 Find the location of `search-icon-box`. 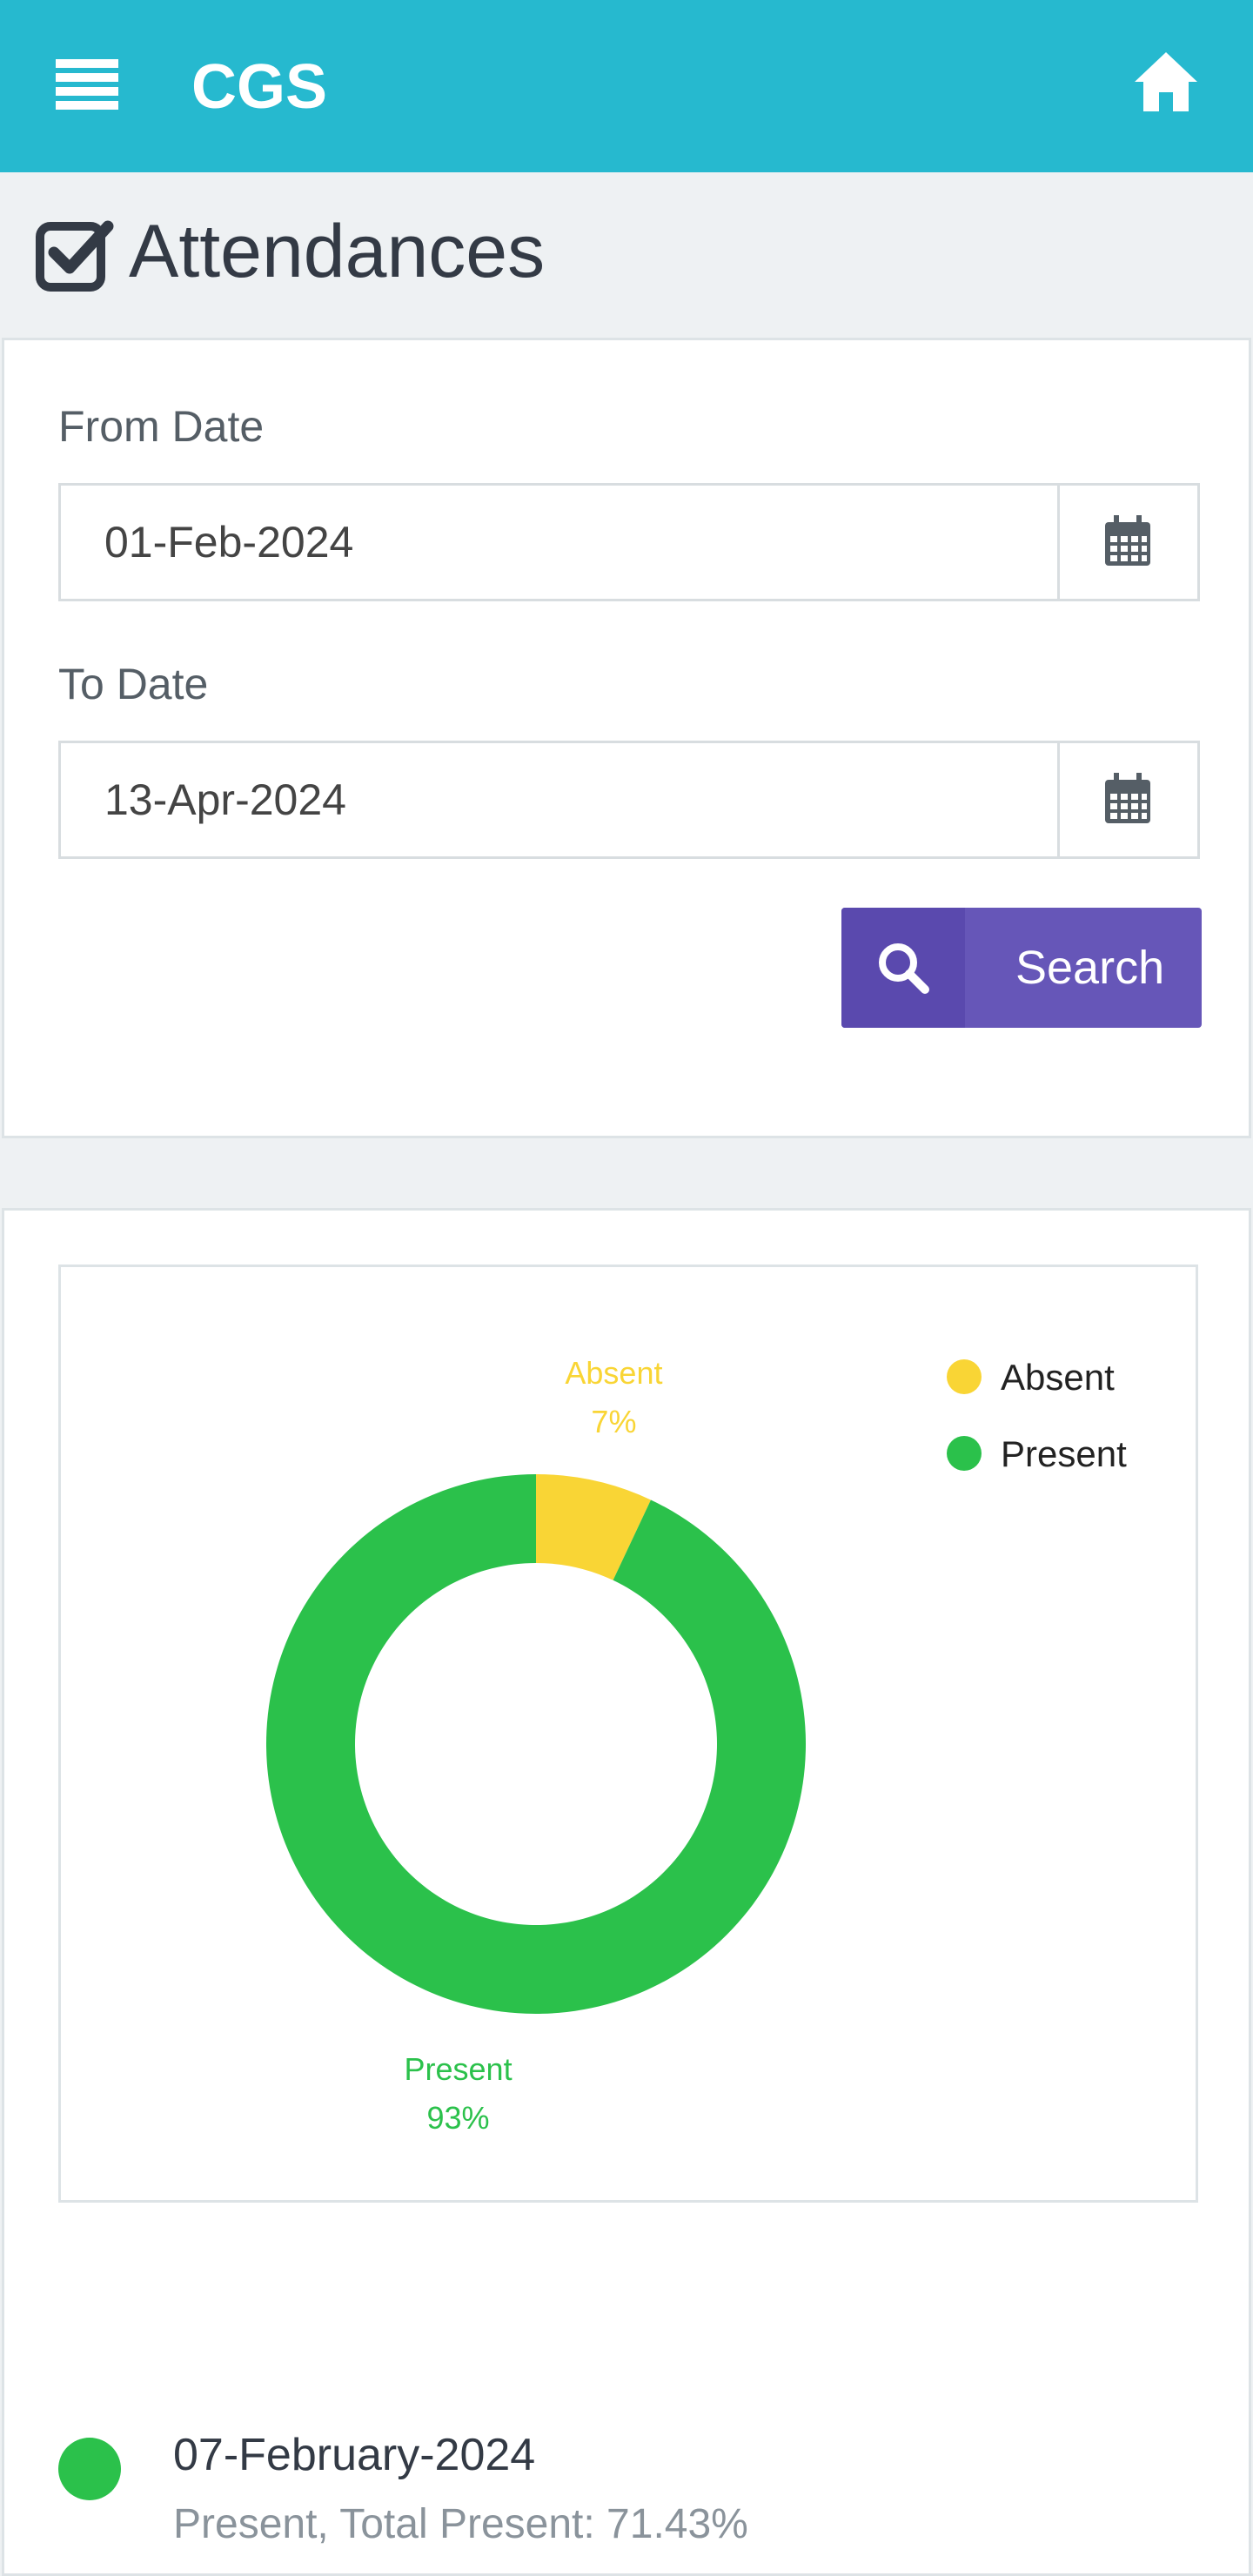

search-icon-box is located at coordinates (903, 968).